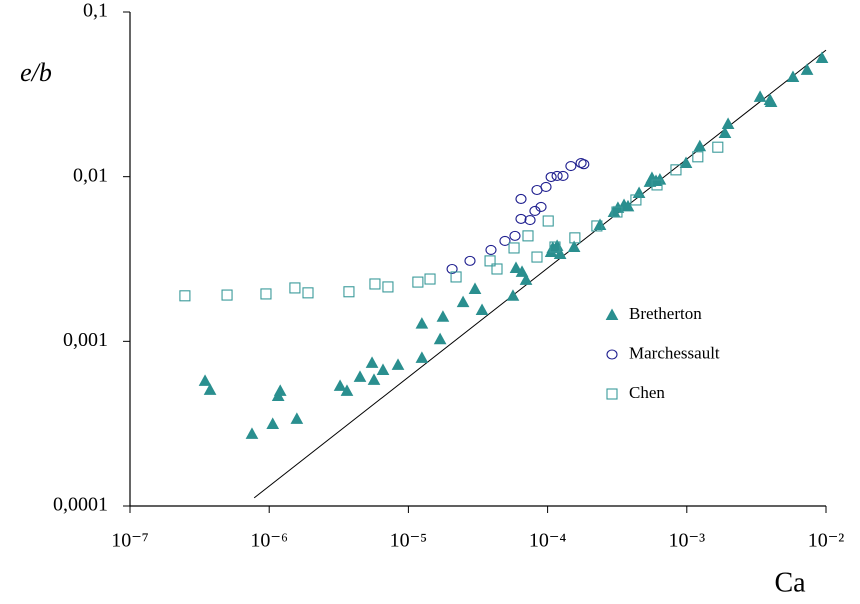 The width and height of the screenshot is (860, 604). Describe the element at coordinates (674, 352) in the screenshot. I see `legend-label: Marchessault` at that location.